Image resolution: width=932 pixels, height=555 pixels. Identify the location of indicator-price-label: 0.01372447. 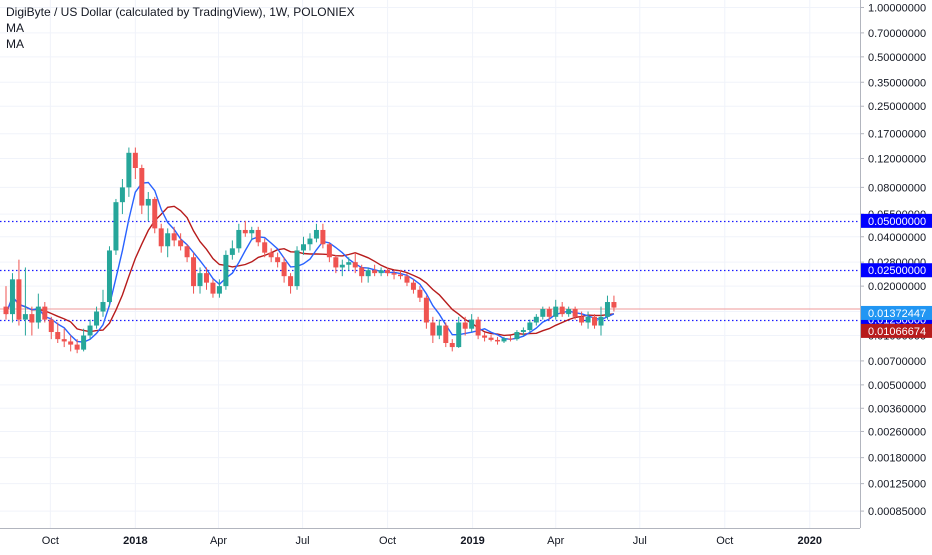
(897, 314).